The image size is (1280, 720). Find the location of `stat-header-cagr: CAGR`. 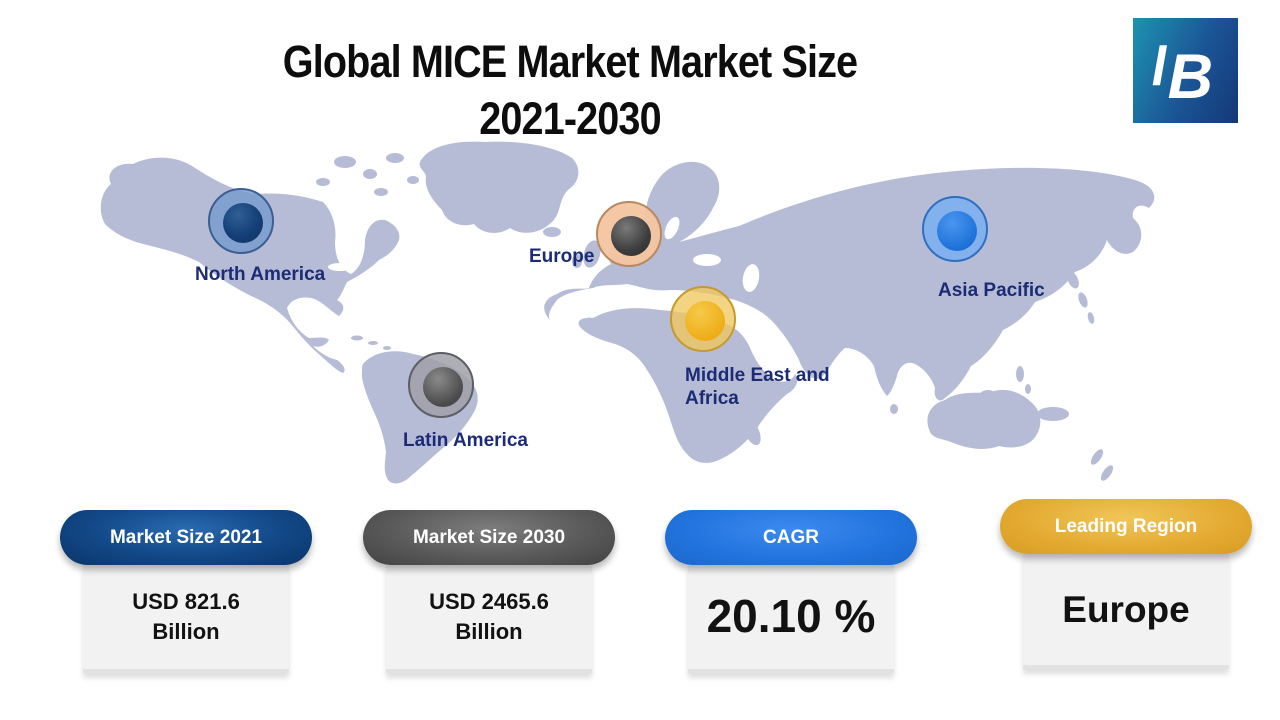

stat-header-cagr: CAGR is located at coordinates (791, 537).